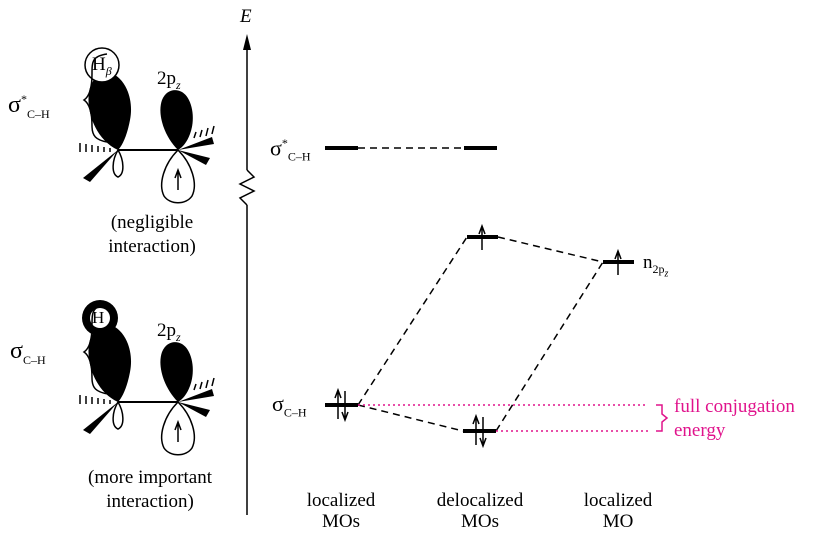 Image resolution: width=820 pixels, height=533 pixels. I want to click on h-beta-label: Hβ, so click(102, 66).